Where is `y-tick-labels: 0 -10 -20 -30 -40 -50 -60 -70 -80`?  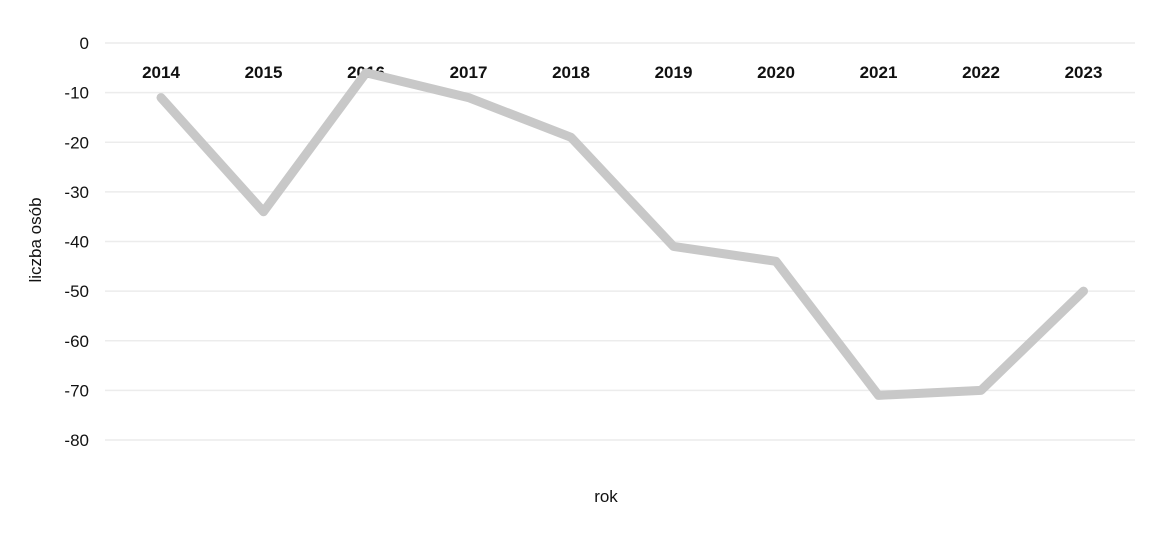
y-tick-labels: 0 -10 -20 -30 -40 -50 -60 -70 -80 is located at coordinates (76, 242).